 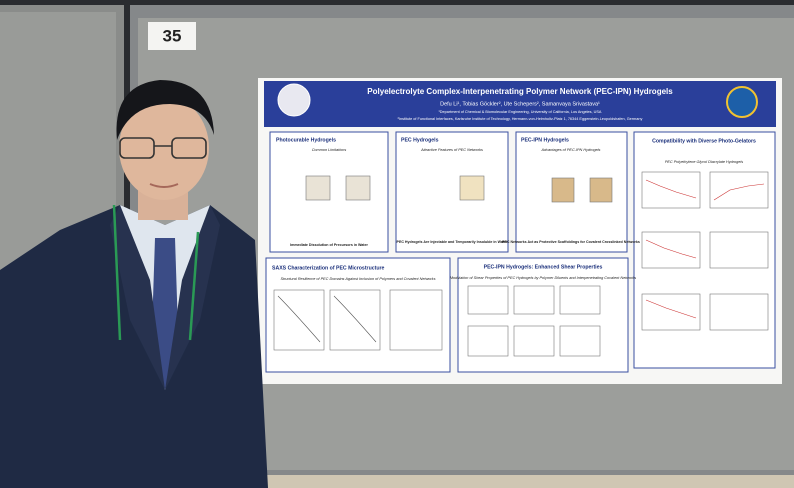 What do you see at coordinates (420, 140) in the screenshot?
I see `section-heading: PEC Hydrogels` at bounding box center [420, 140].